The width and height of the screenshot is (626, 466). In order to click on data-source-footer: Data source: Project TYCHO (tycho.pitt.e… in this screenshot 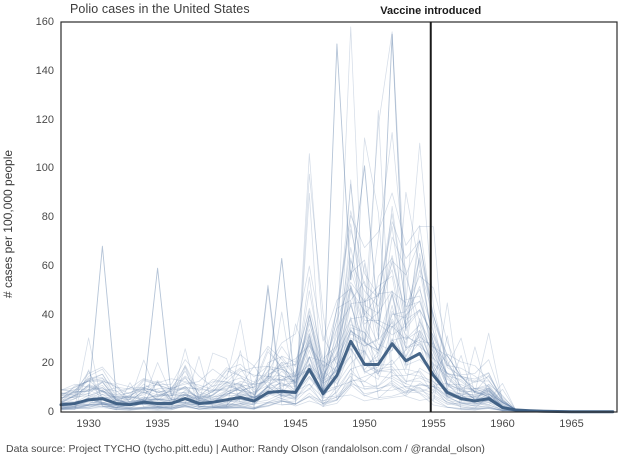, I will do `click(245, 449)`.